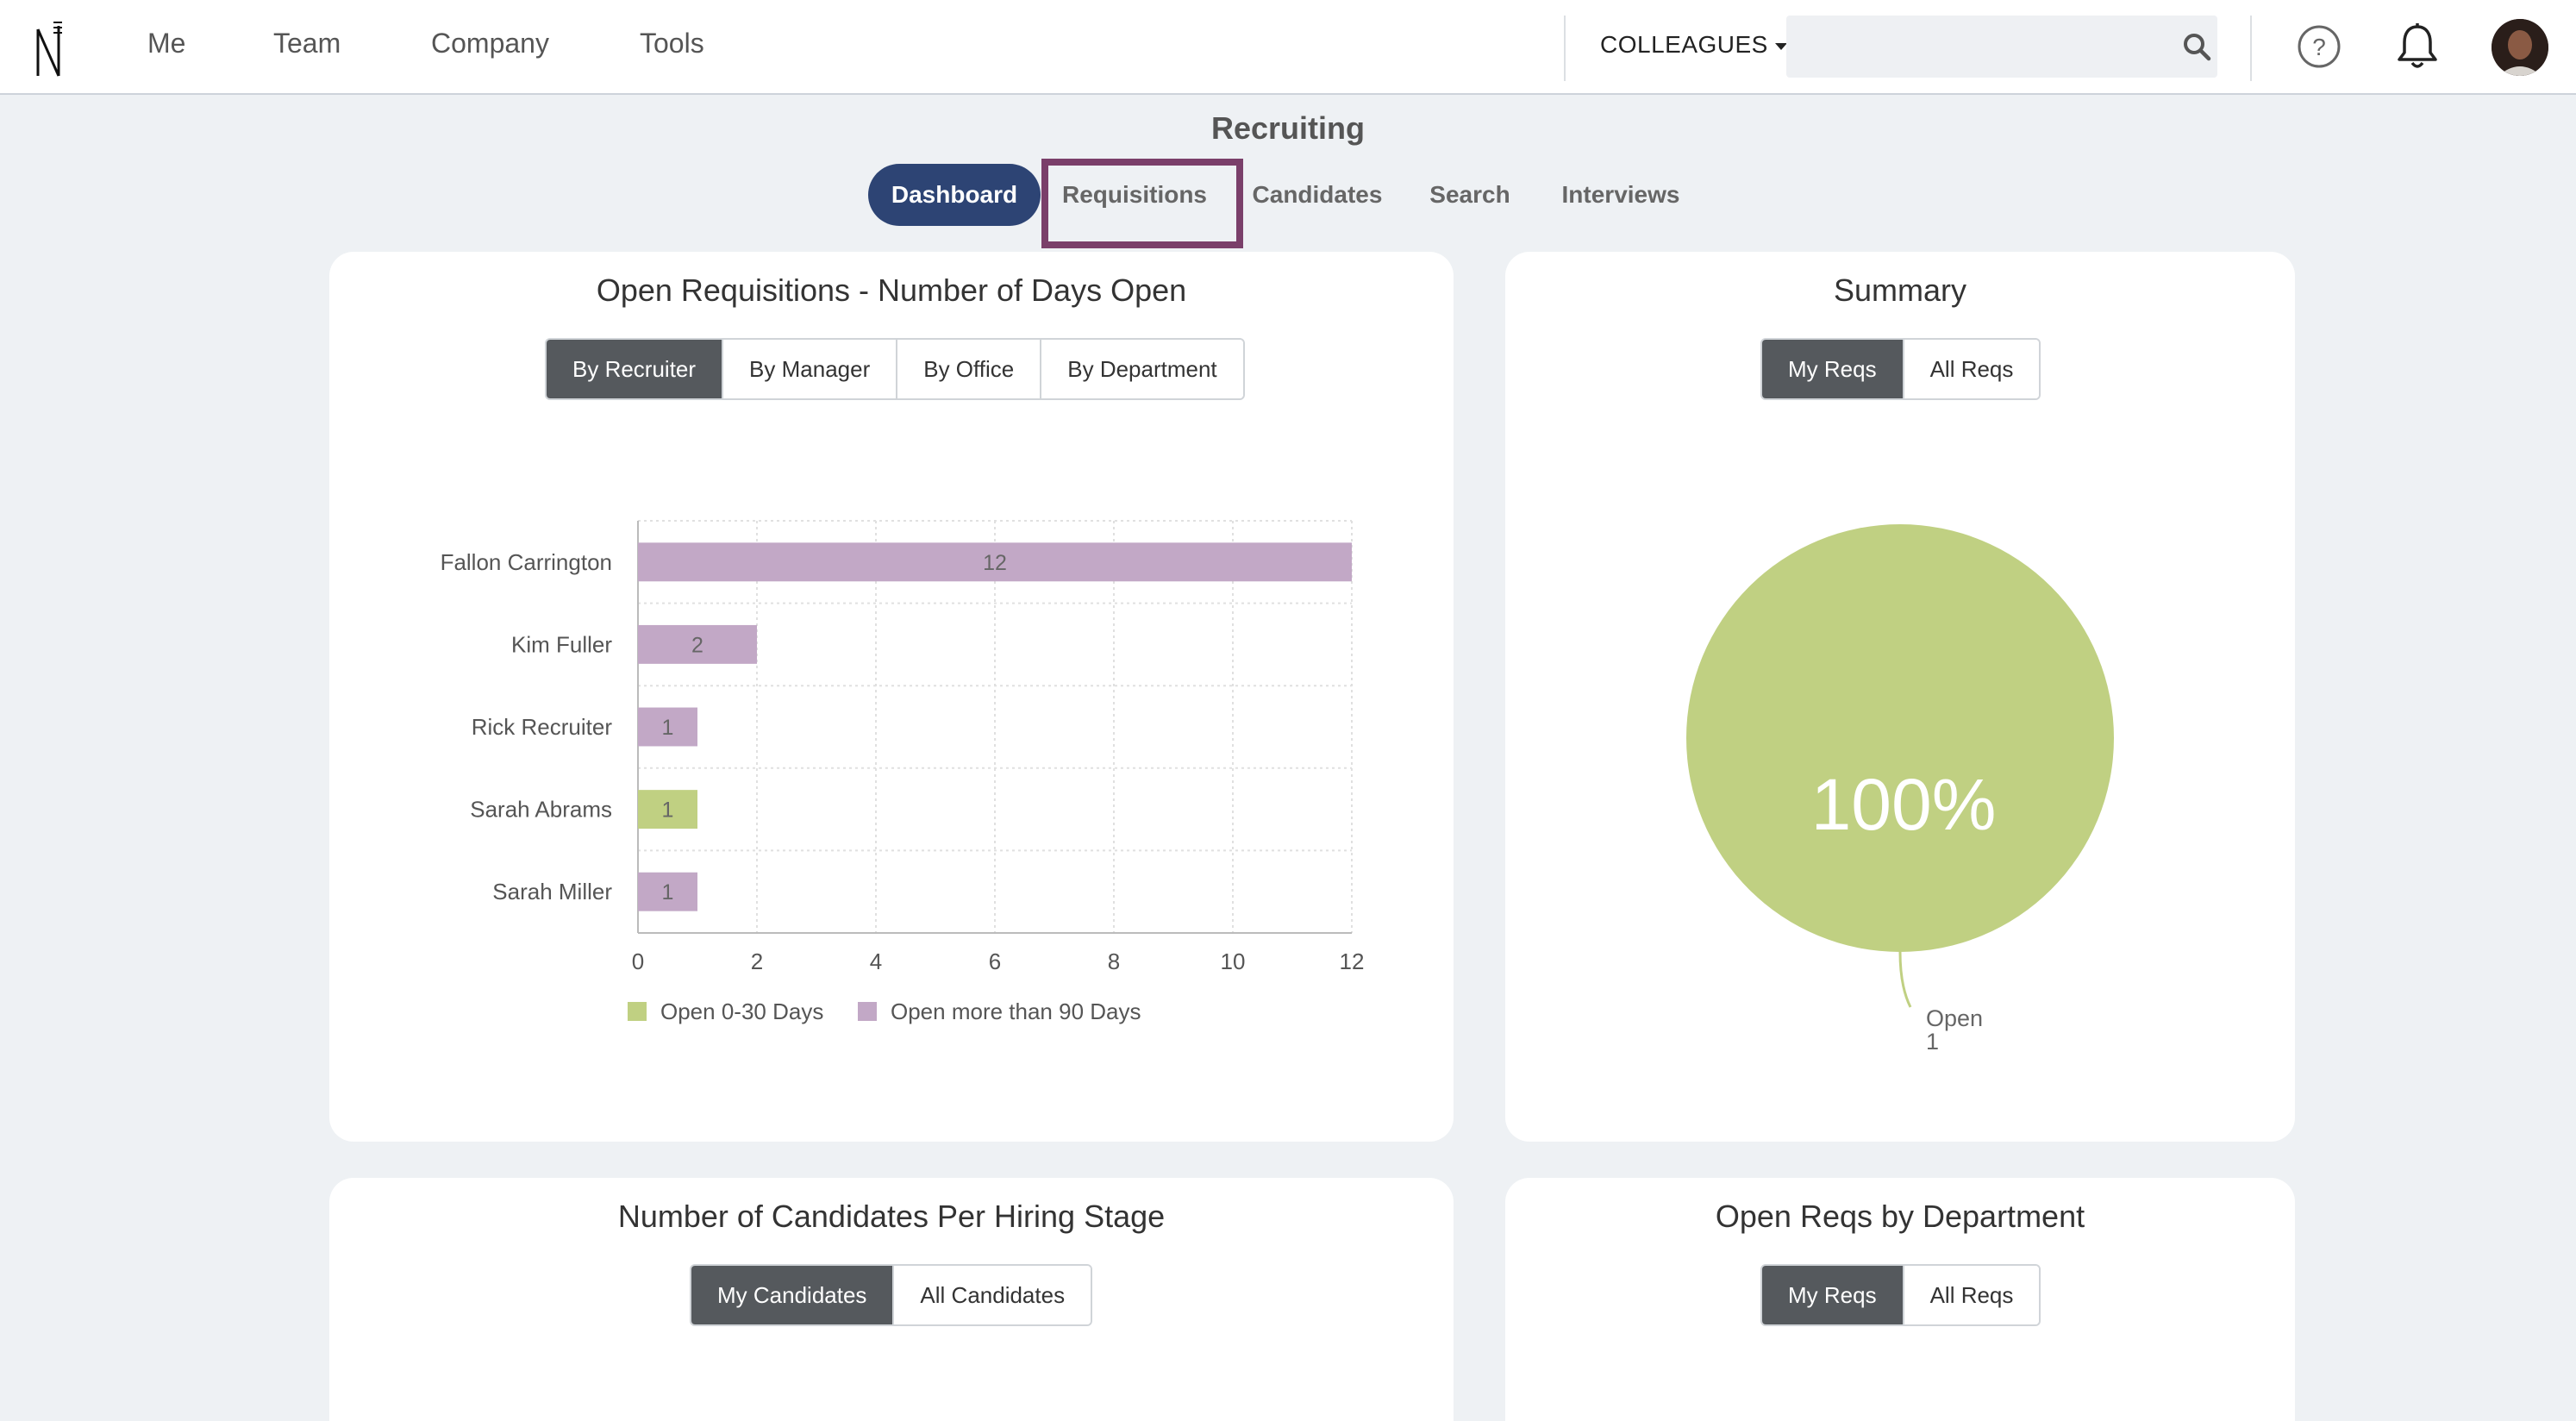 This screenshot has width=2576, height=1421. I want to click on open-reqs-by-department-card: Open Reqs by Department My Reqs All Reqs, so click(1900, 1299).